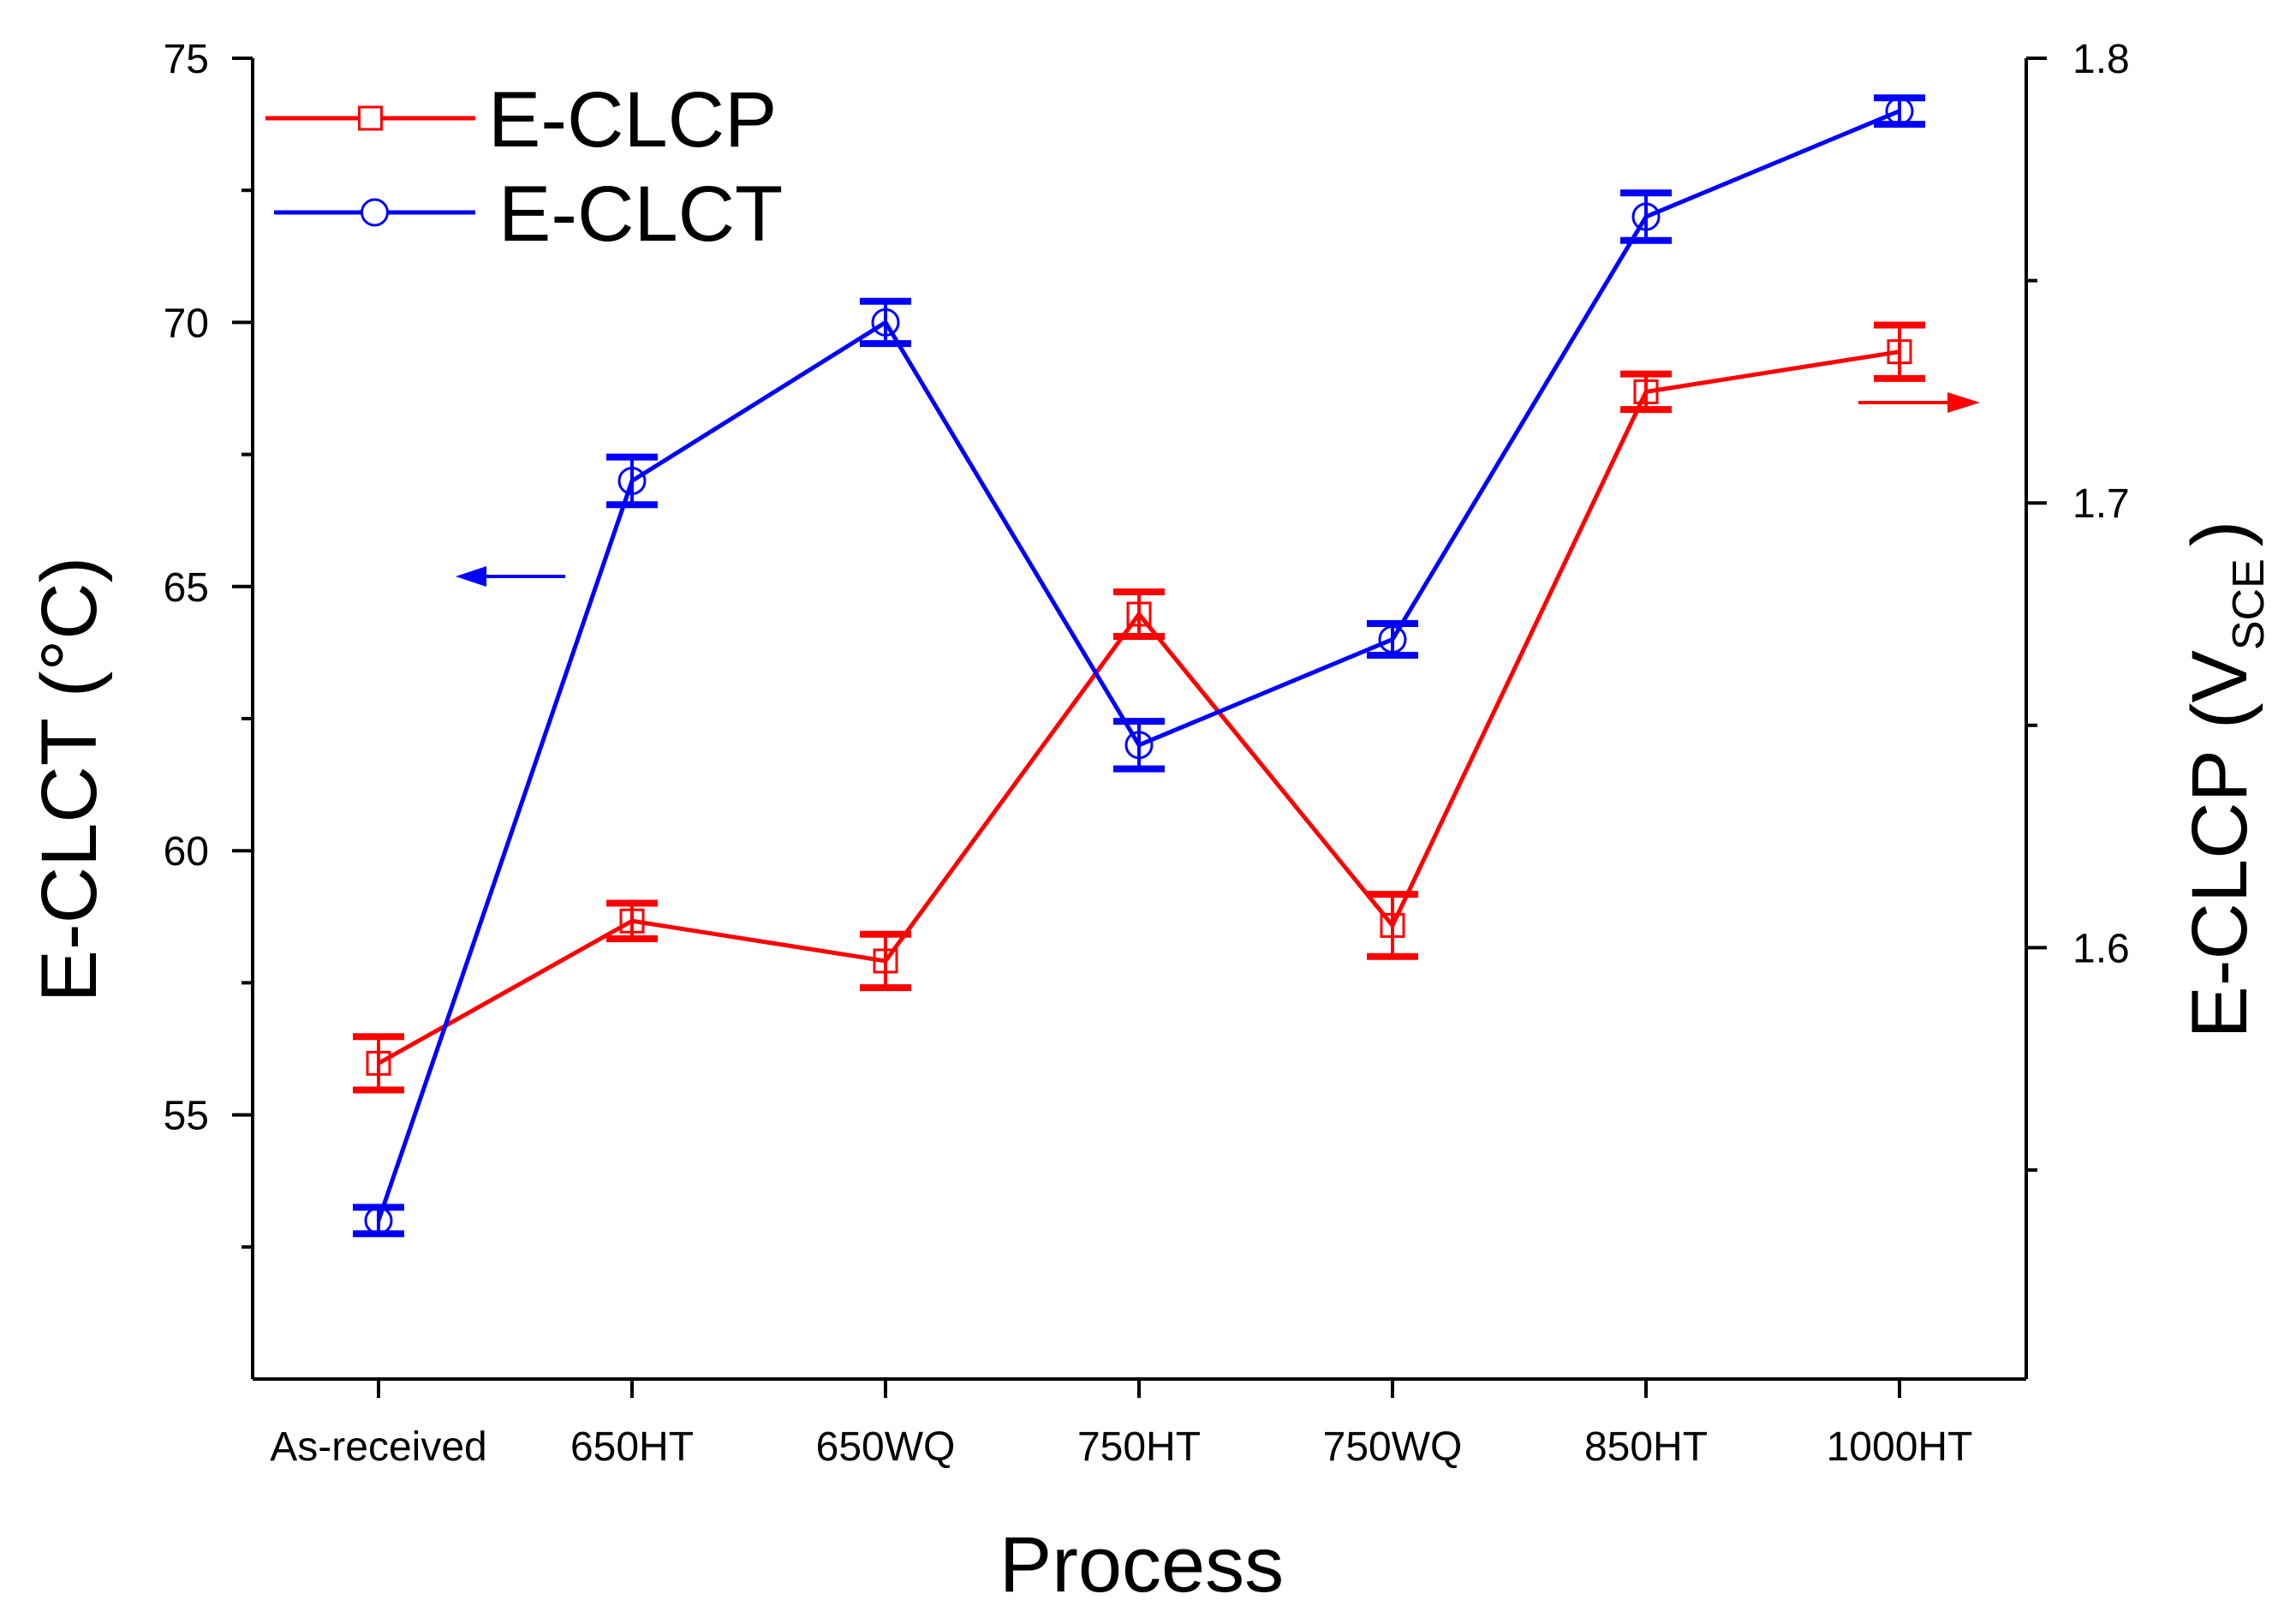 This screenshot has height=1624, width=2296. I want to click on y-left-axis-title: E-CLCT (°C), so click(69, 780).